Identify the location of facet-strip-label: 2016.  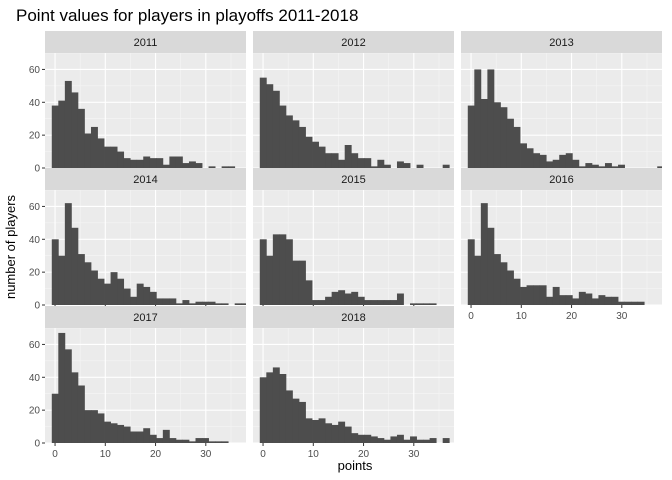
(561, 180).